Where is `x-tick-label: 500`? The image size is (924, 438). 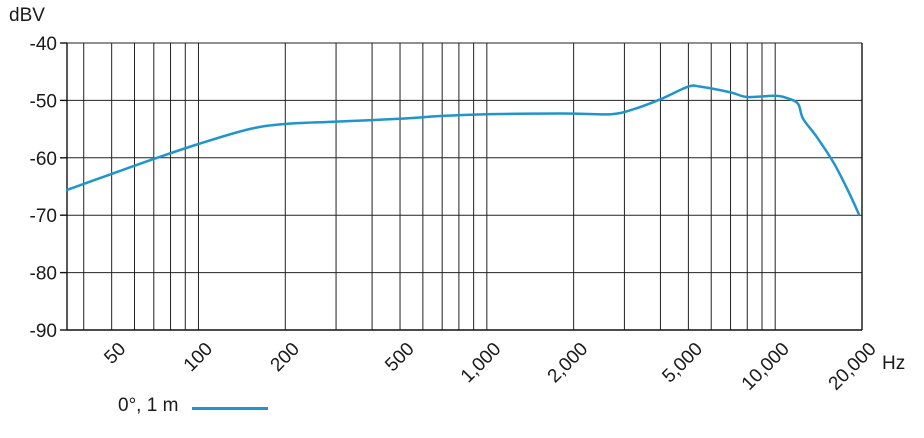 x-tick-label: 500 is located at coordinates (399, 357).